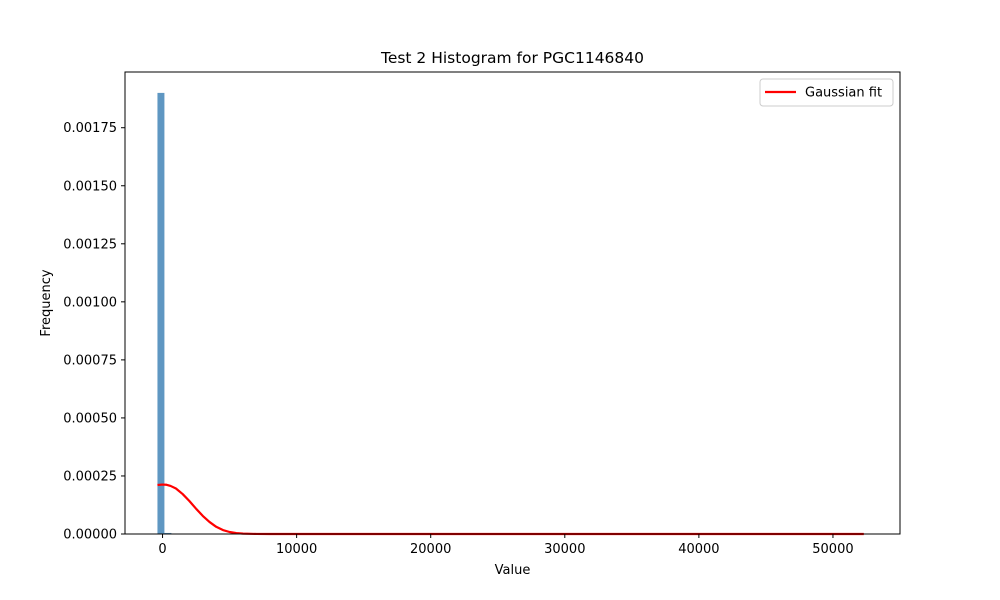 This screenshot has width=1000, height=600. What do you see at coordinates (90, 360) in the screenshot?
I see `y-tick-label: 0.00075` at bounding box center [90, 360].